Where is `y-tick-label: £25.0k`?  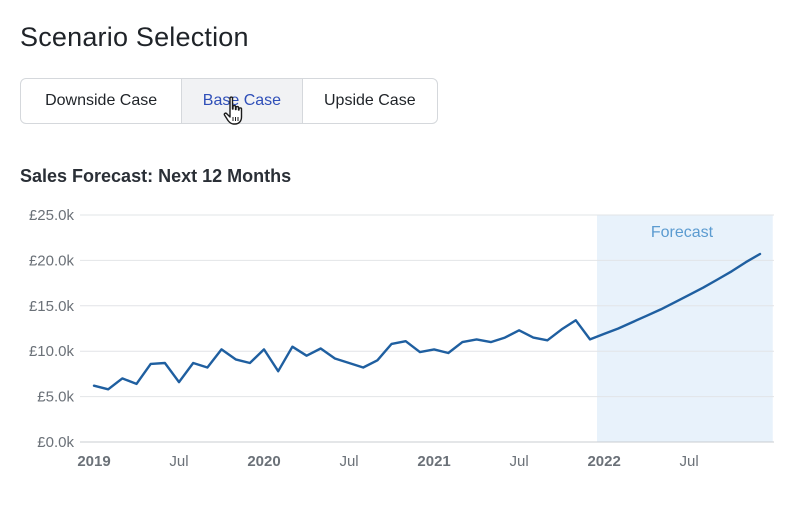 y-tick-label: £25.0k is located at coordinates (52, 215).